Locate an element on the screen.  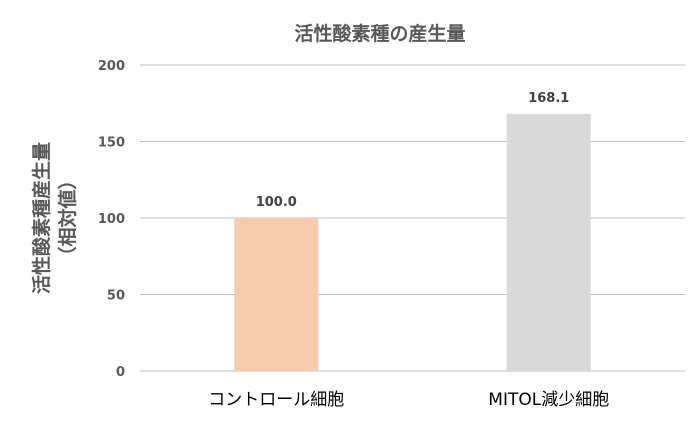
y-tick-label-4: 200 is located at coordinates (111, 66).